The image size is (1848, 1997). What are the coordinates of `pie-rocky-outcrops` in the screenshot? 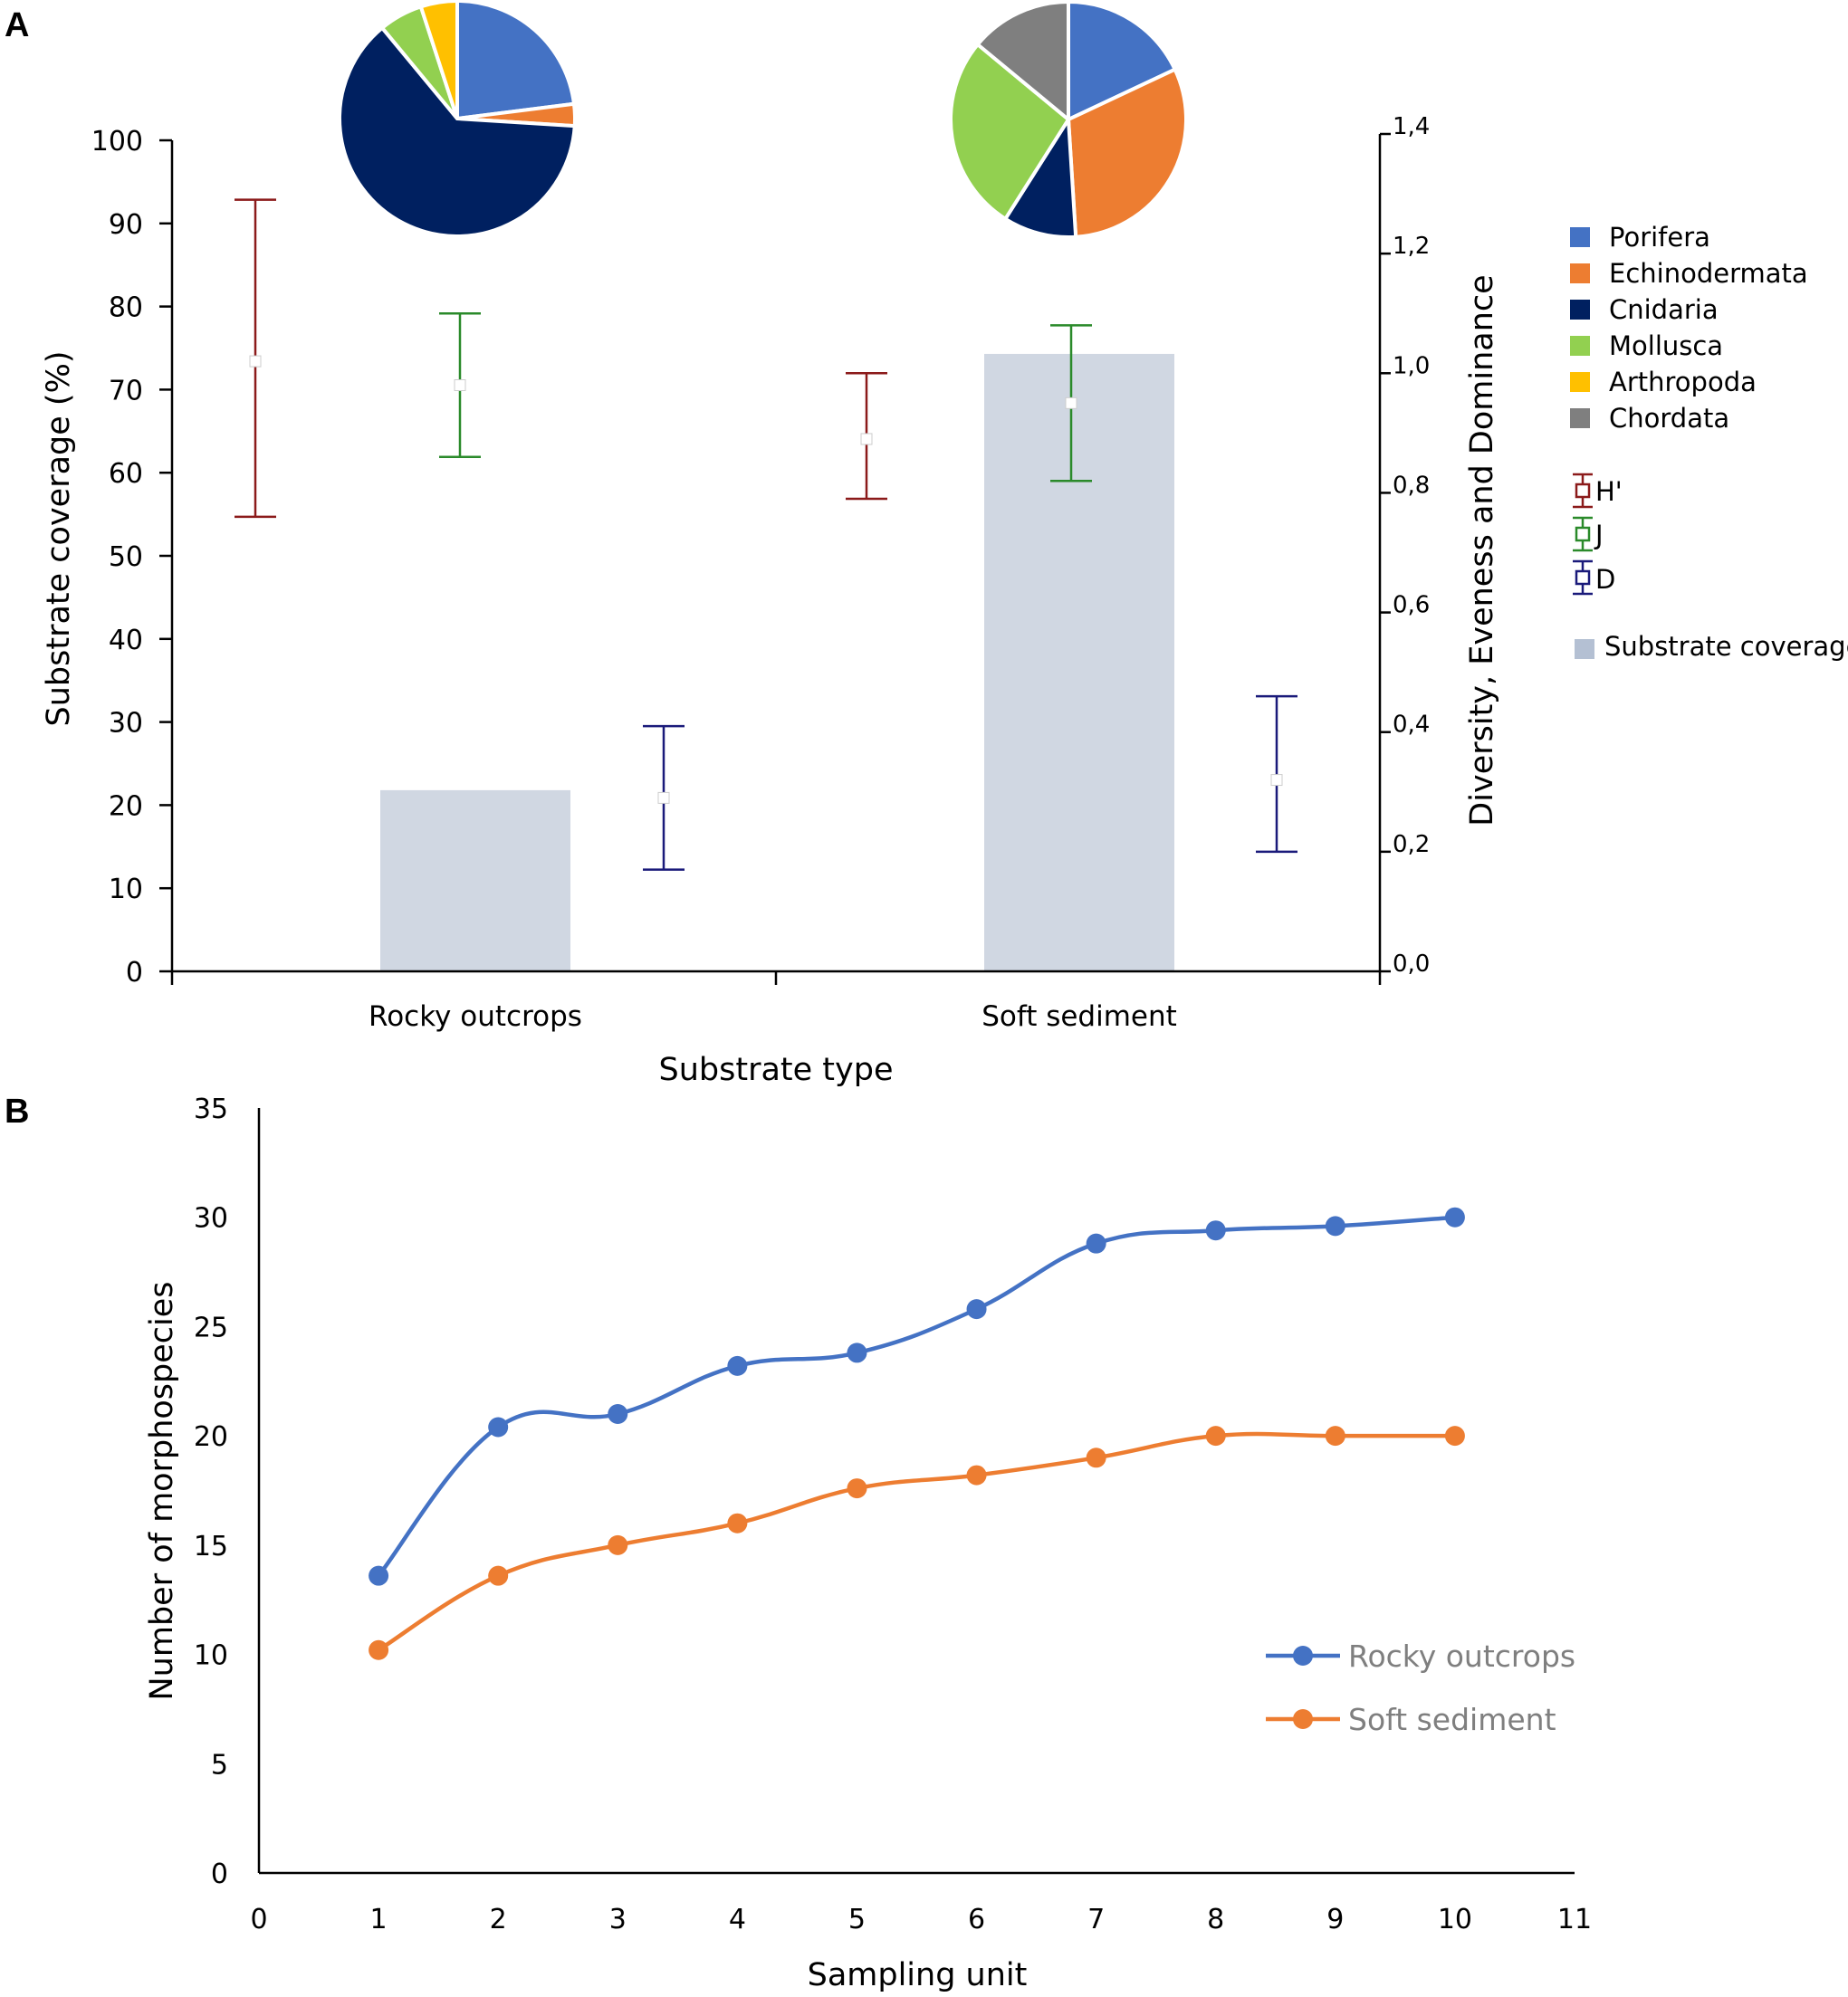 It's located at (457, 119).